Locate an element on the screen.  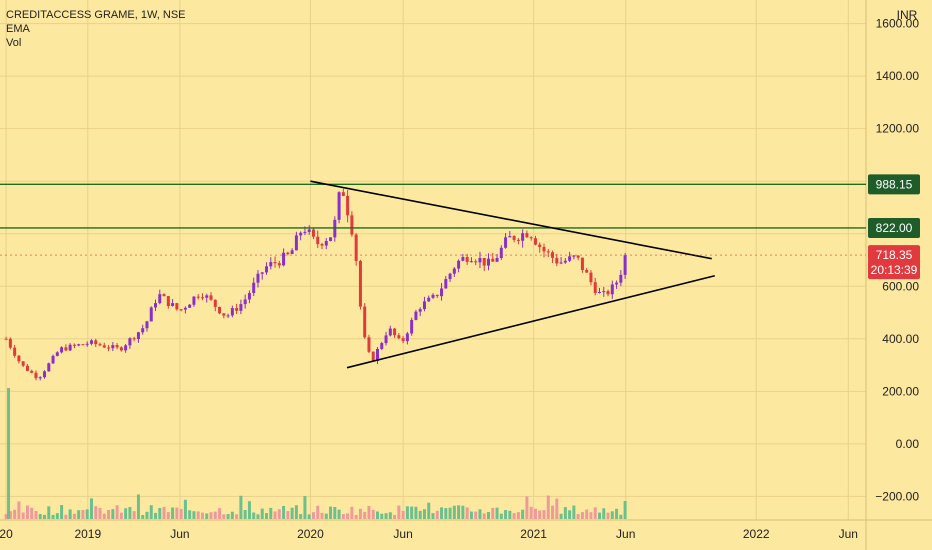
last-price-value: 718.35 is located at coordinates (894, 255).